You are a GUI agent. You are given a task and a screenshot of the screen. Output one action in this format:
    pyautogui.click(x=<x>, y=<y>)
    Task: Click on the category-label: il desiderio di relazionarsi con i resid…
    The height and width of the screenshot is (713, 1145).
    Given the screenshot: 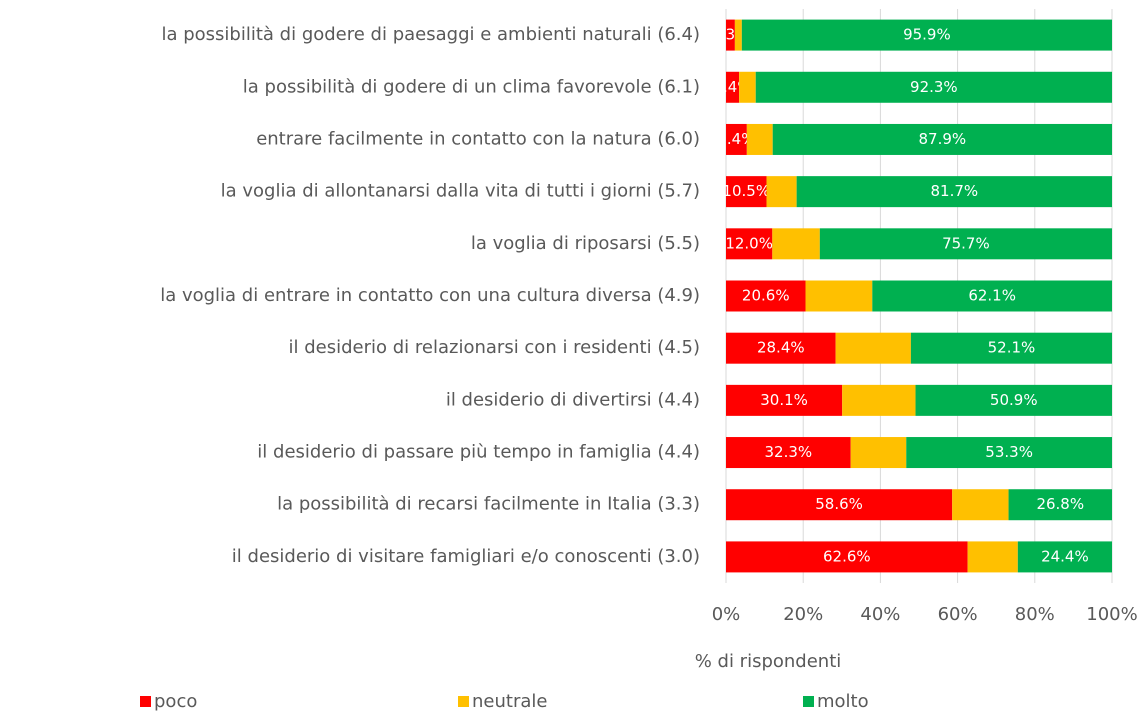 What is the action you would take?
    pyautogui.click(x=494, y=347)
    